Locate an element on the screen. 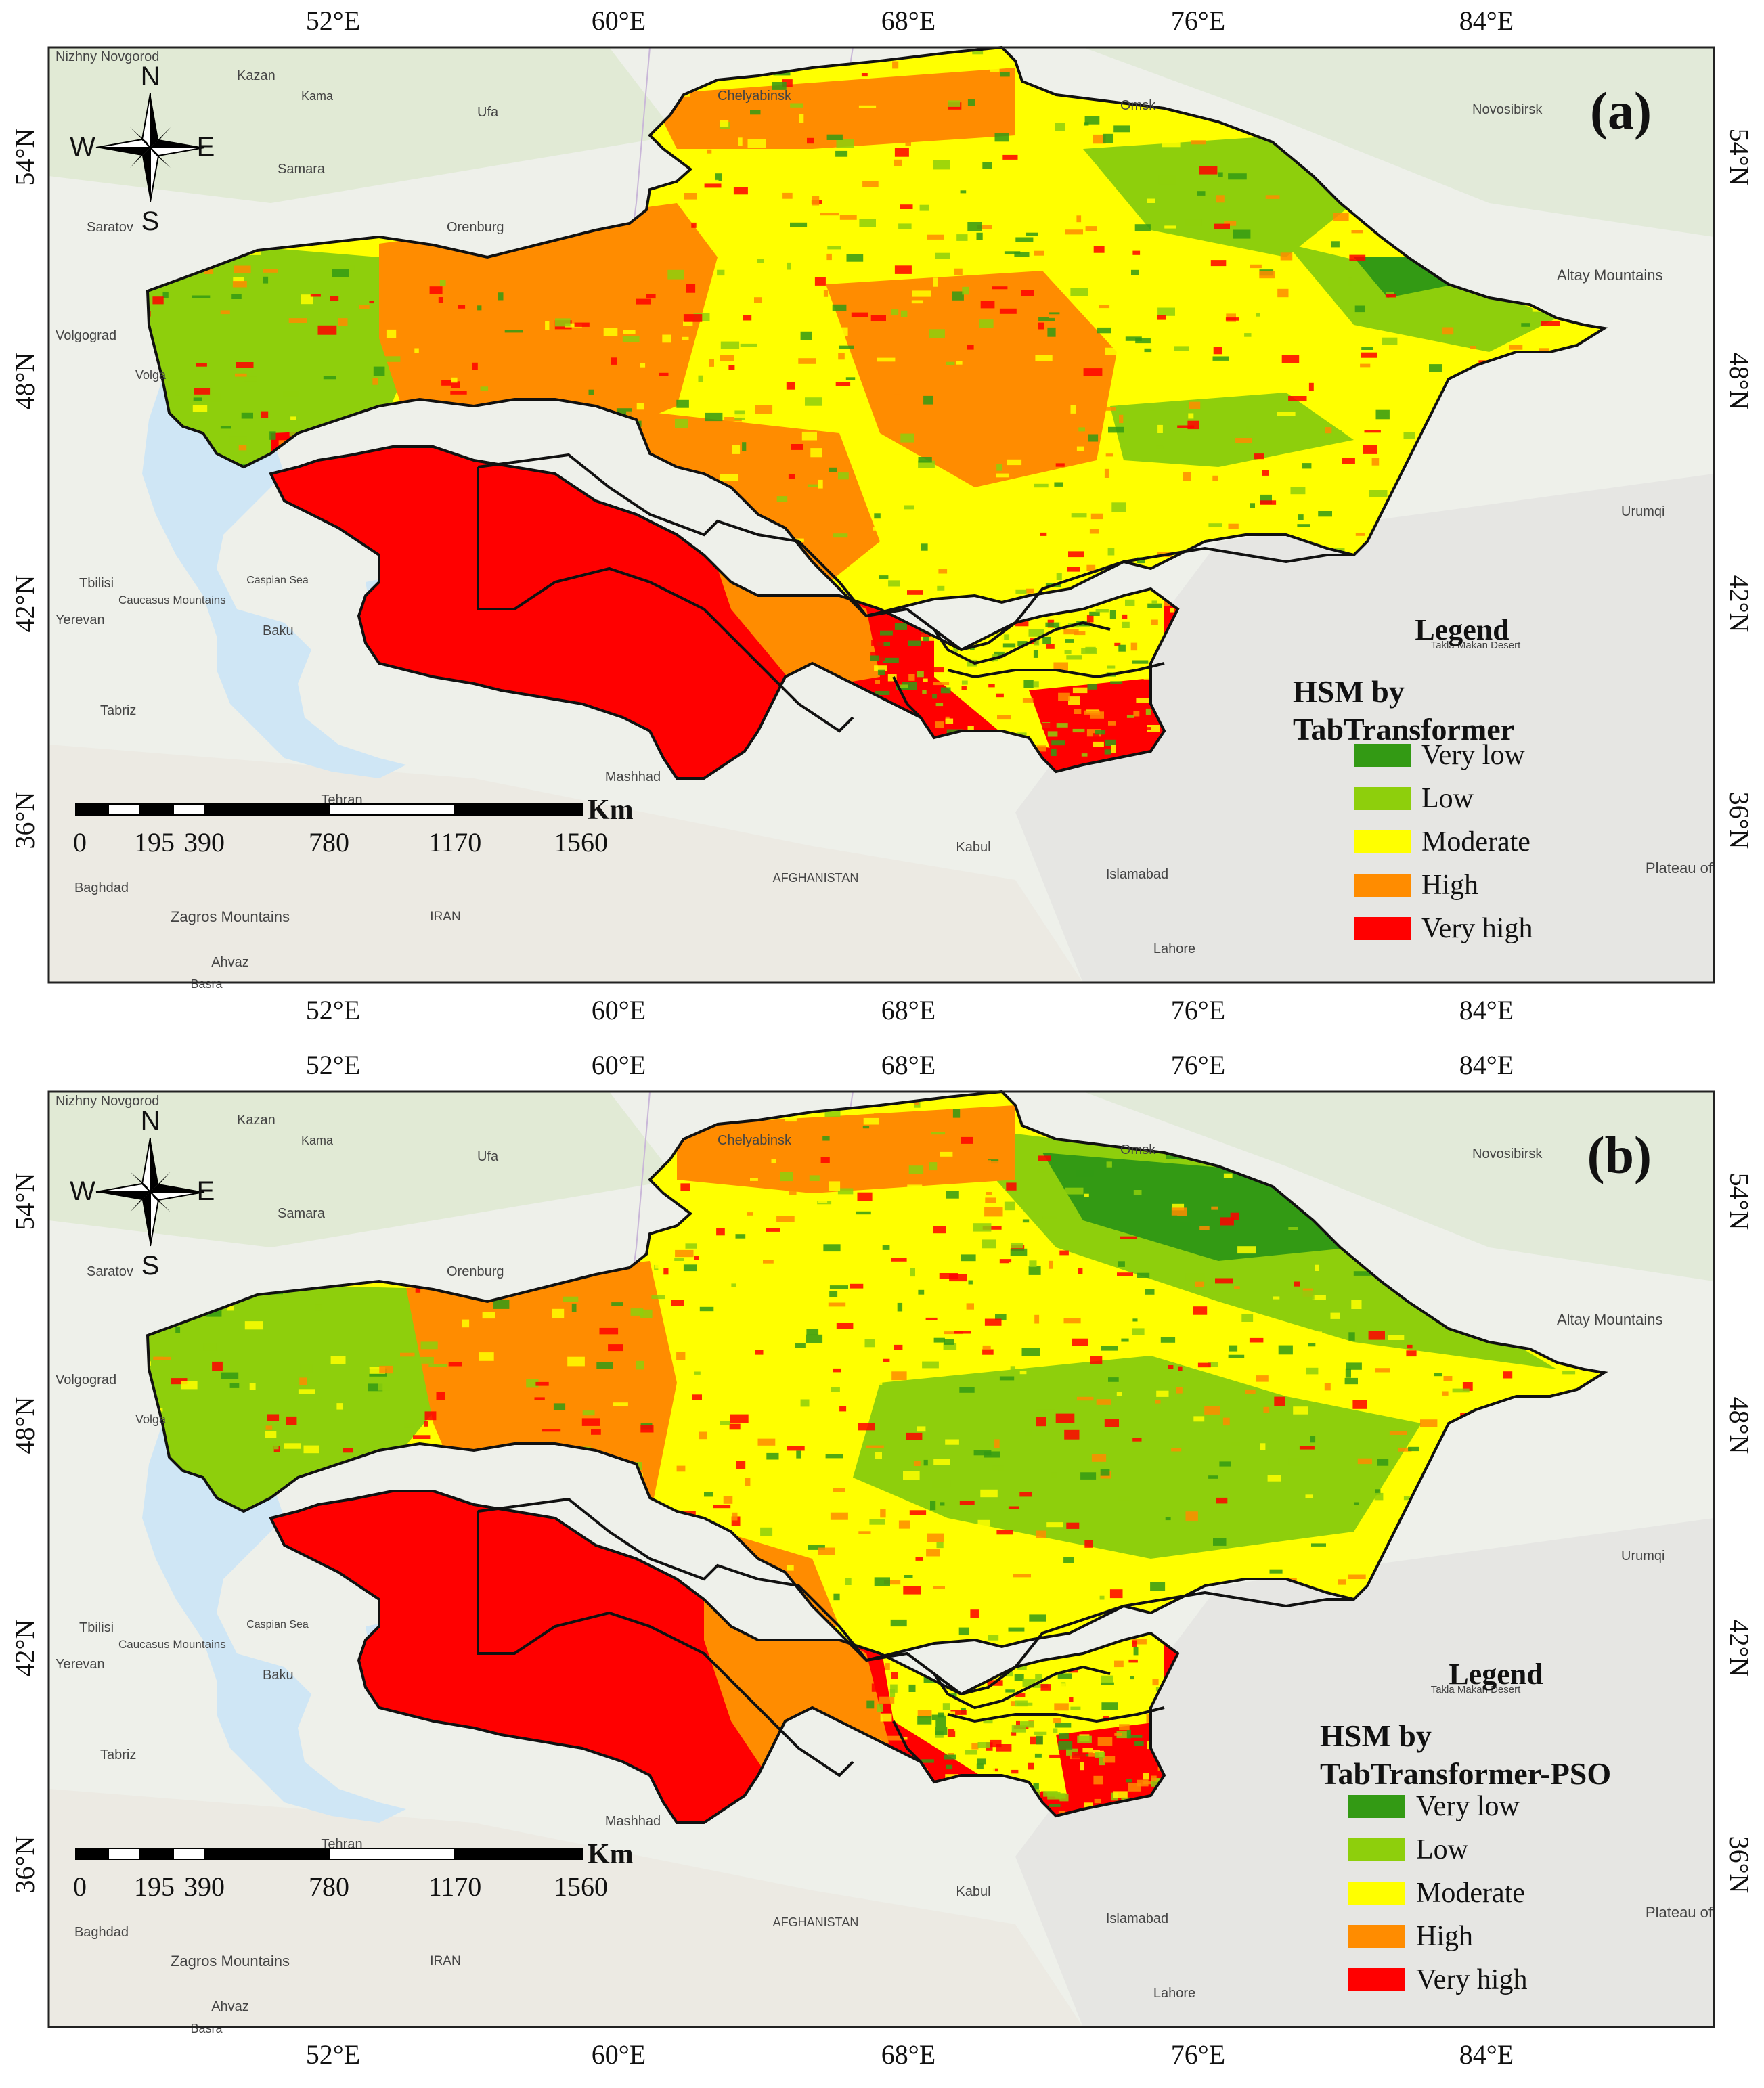 The width and height of the screenshot is (1764, 2088). compass-letter: E is located at coordinates (206, 1191).